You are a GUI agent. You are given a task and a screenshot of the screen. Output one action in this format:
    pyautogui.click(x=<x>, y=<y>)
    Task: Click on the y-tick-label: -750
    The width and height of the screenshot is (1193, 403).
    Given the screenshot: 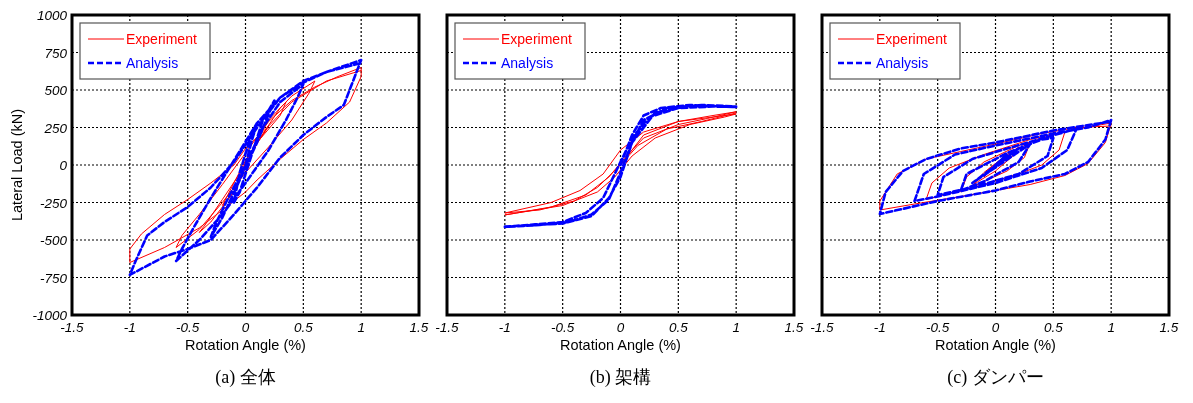 What is the action you would take?
    pyautogui.click(x=53, y=278)
    